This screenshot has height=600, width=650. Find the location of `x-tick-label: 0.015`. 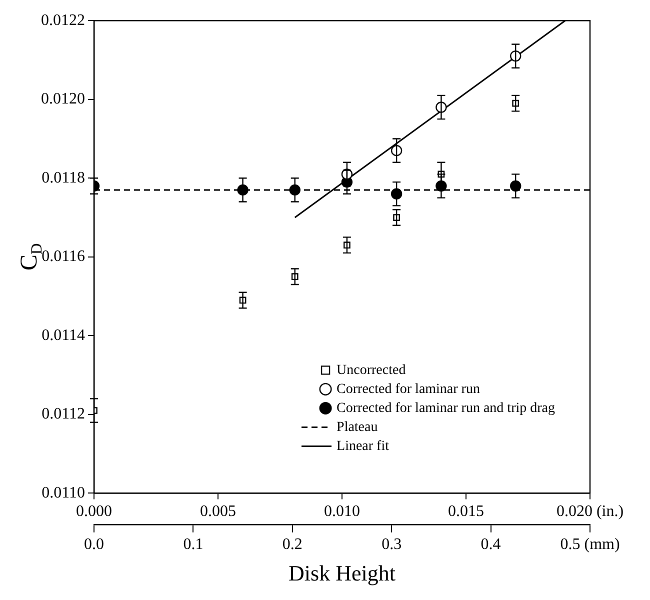

x-tick-label: 0.015 is located at coordinates (466, 511).